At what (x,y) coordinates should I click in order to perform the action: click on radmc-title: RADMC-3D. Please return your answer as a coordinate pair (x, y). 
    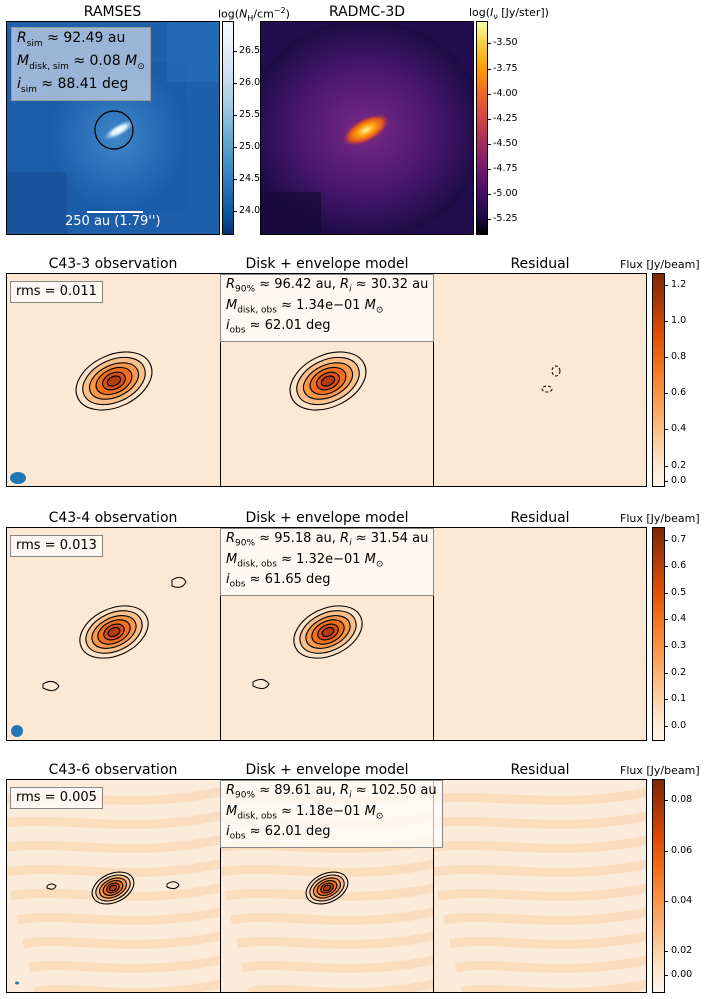
    Looking at the image, I should click on (367, 12).